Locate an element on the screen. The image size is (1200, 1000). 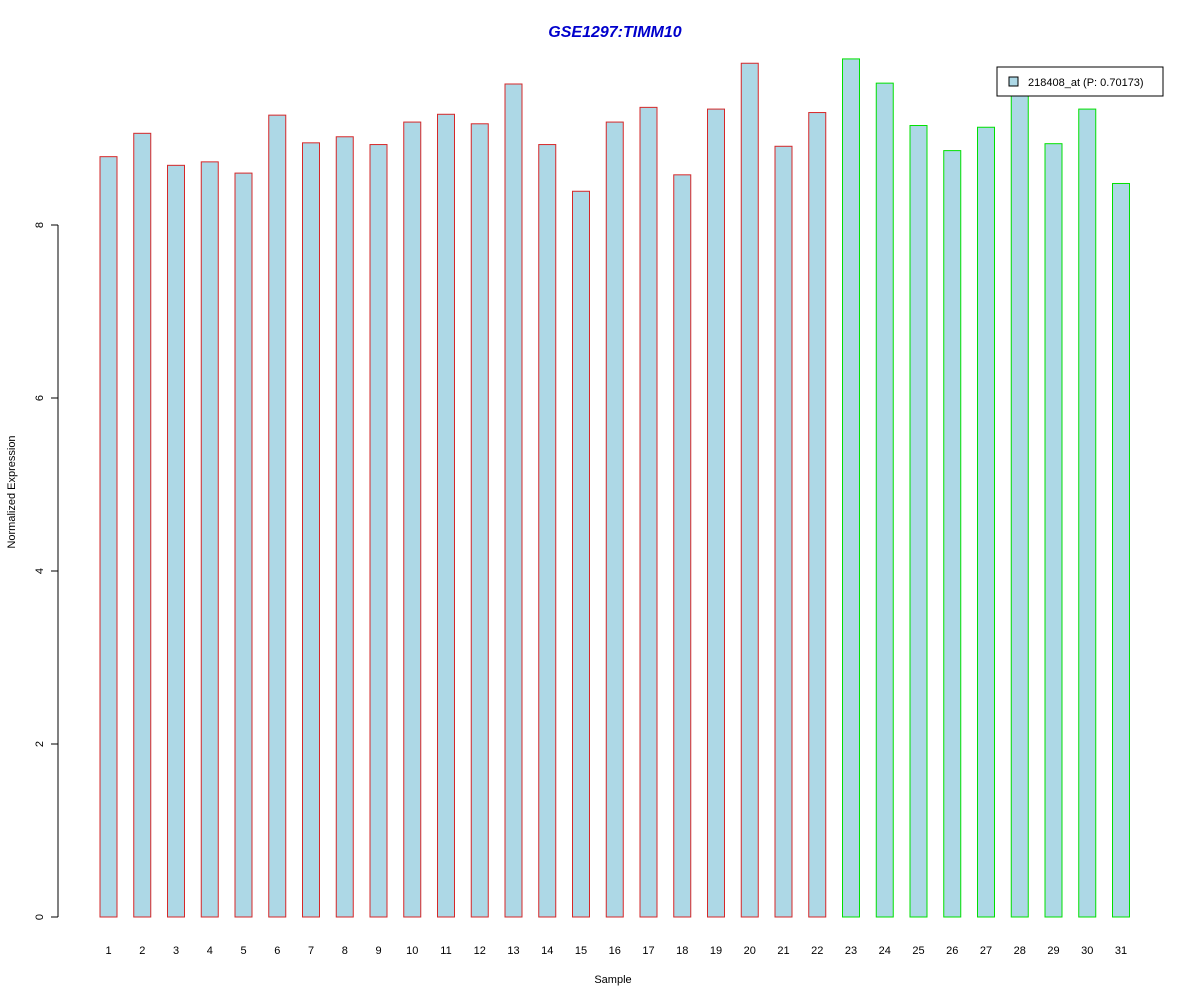
y-tick-label: 8 is located at coordinates (40, 225).